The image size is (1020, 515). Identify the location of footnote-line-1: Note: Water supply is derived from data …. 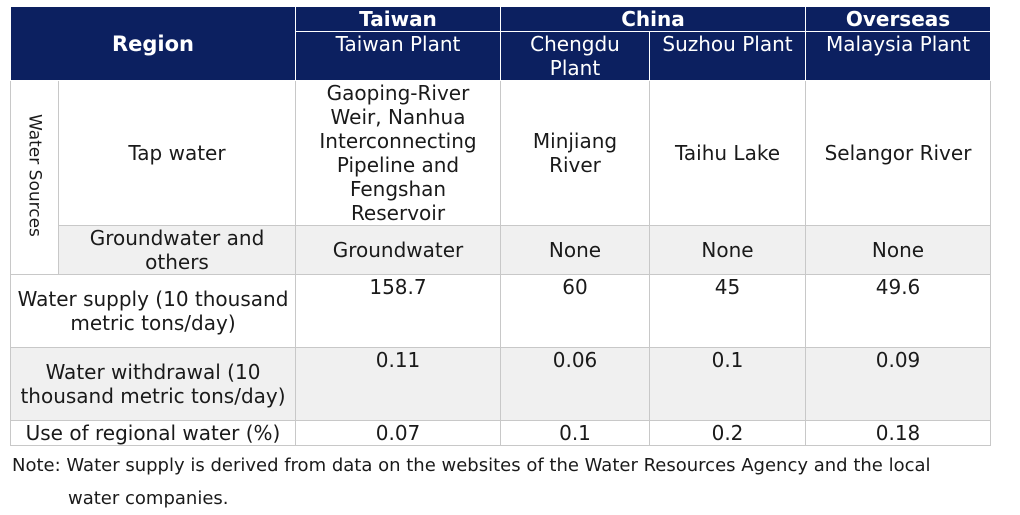
(471, 465).